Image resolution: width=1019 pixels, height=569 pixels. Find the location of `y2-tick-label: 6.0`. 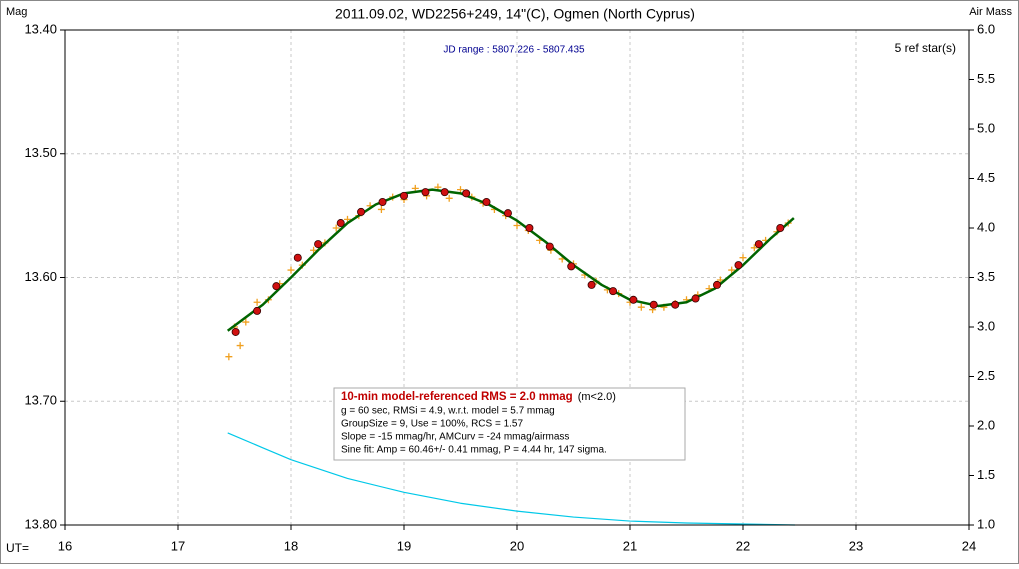

y2-tick-label: 6.0 is located at coordinates (986, 28).